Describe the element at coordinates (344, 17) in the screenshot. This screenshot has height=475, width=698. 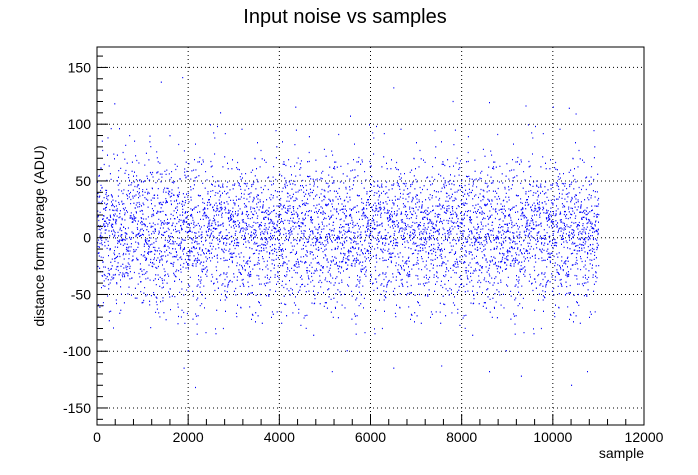
I see `chart-title: Input noise vs samples` at that location.